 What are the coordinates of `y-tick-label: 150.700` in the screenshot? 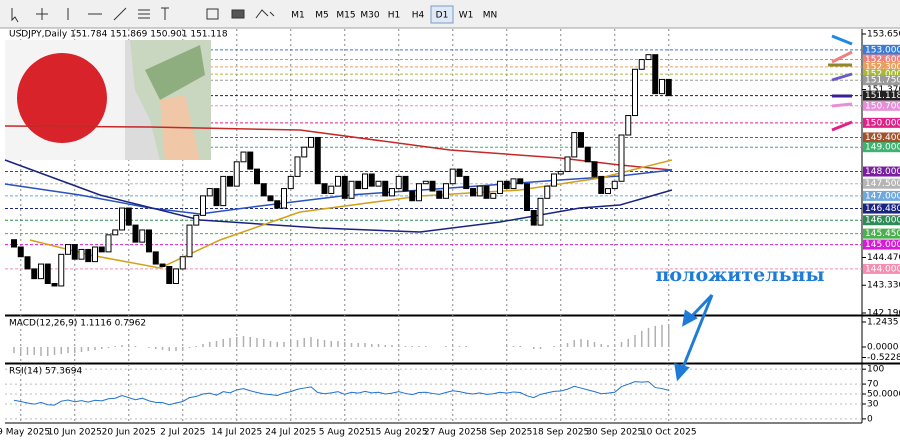 It's located at (882, 106).